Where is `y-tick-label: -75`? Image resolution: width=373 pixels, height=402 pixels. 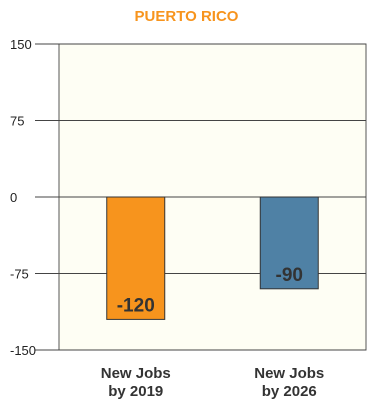 y-tick-label: -75 is located at coordinates (19, 274).